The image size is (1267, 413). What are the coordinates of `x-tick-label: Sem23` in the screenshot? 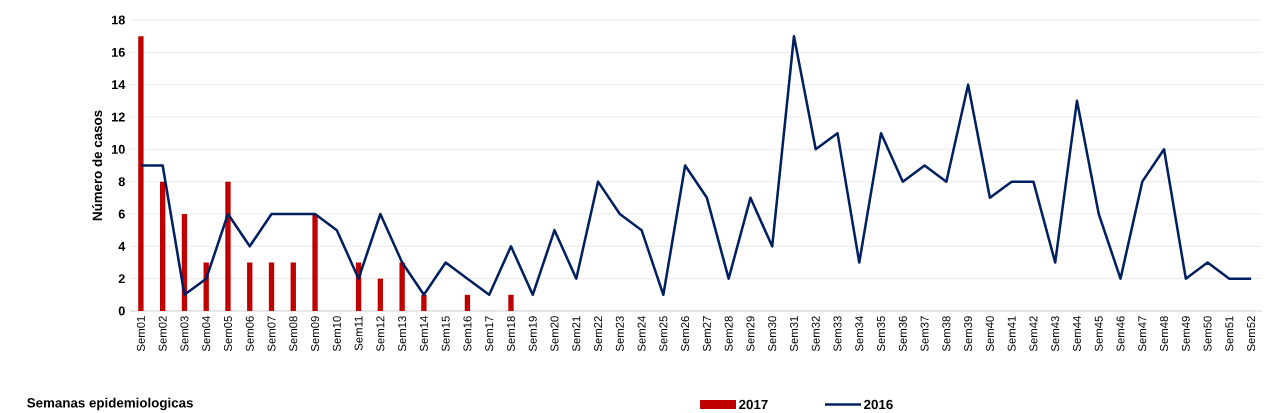 It's located at (619, 334).